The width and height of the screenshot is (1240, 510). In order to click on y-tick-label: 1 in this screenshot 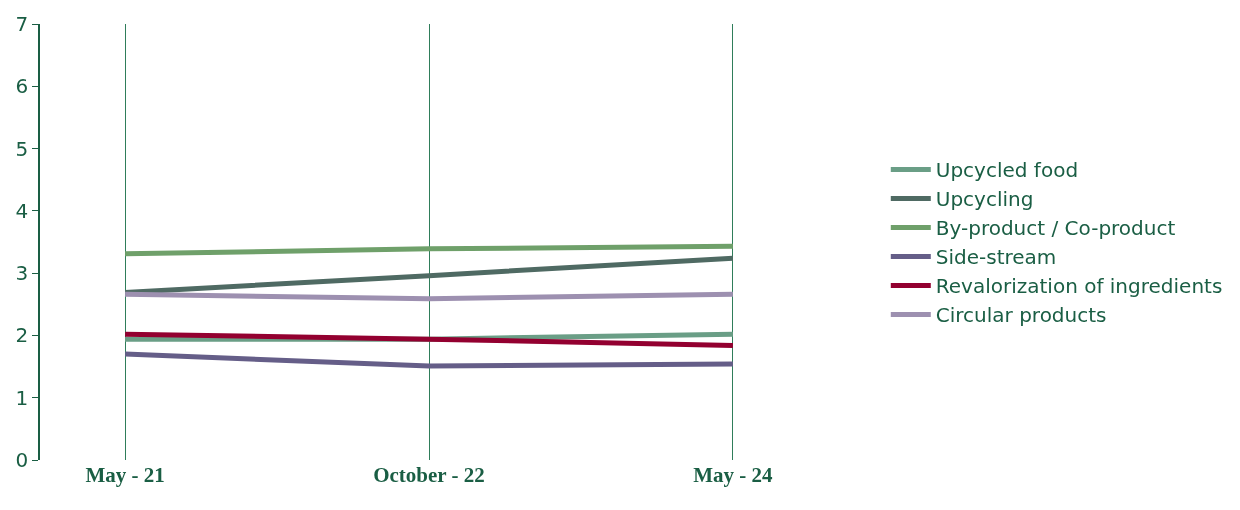, I will do `click(22, 397)`.